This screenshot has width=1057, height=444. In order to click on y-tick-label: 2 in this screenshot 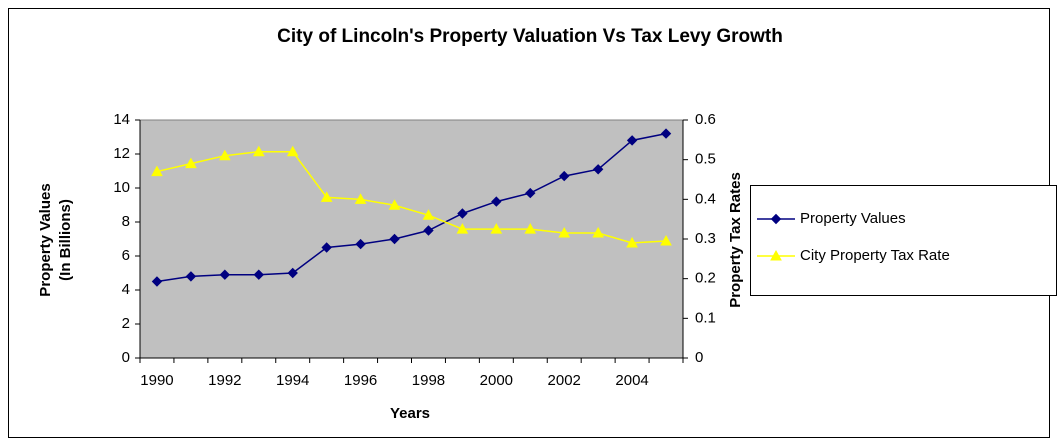, I will do `click(126, 323)`.